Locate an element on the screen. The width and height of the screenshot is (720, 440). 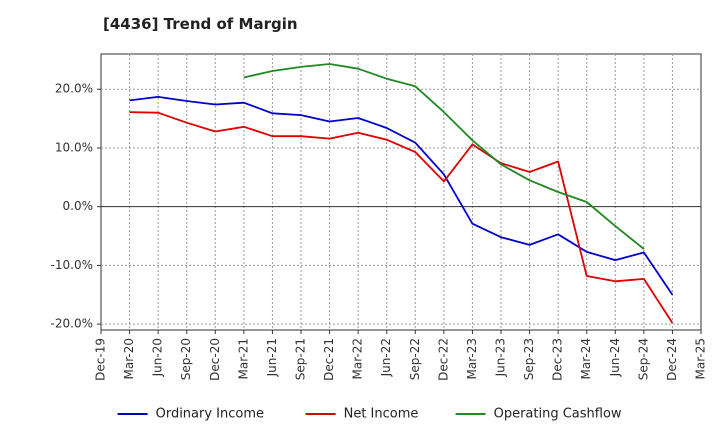
y-tick-label: -20.0% is located at coordinates (72, 324).